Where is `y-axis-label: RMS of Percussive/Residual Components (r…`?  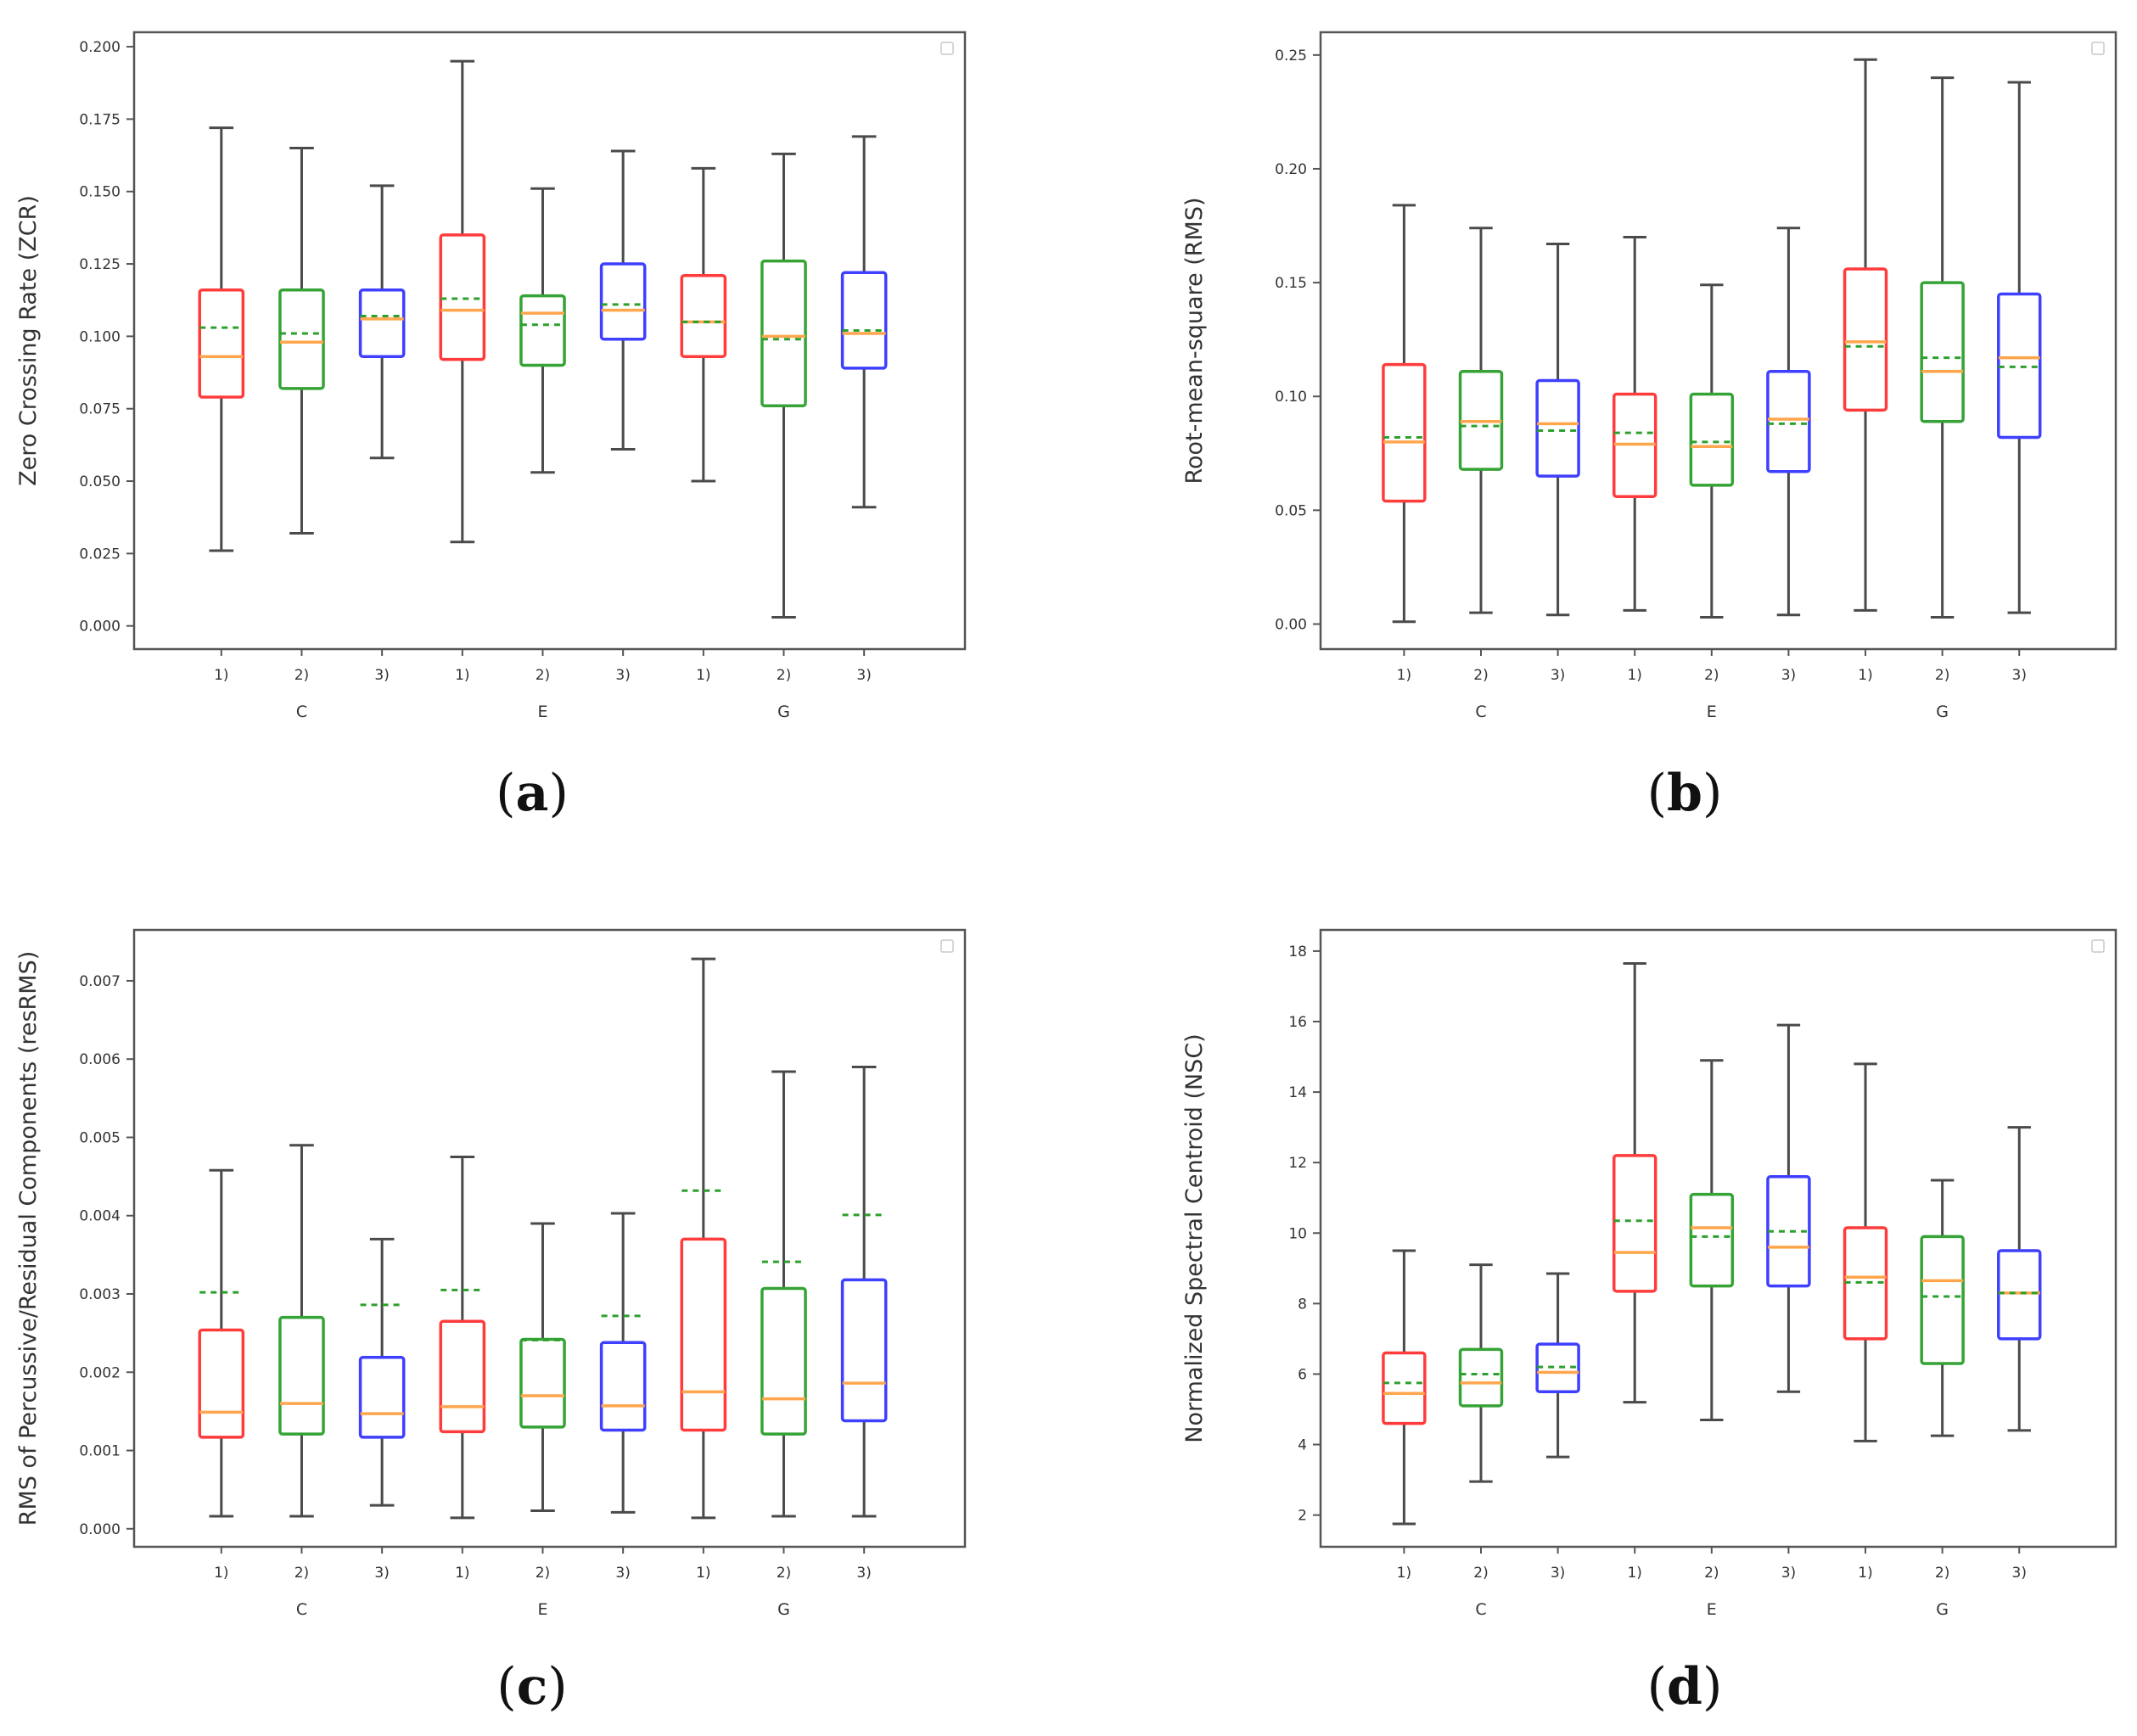
y-axis-label: RMS of Percussive/Residual Components (r… is located at coordinates (28, 1238).